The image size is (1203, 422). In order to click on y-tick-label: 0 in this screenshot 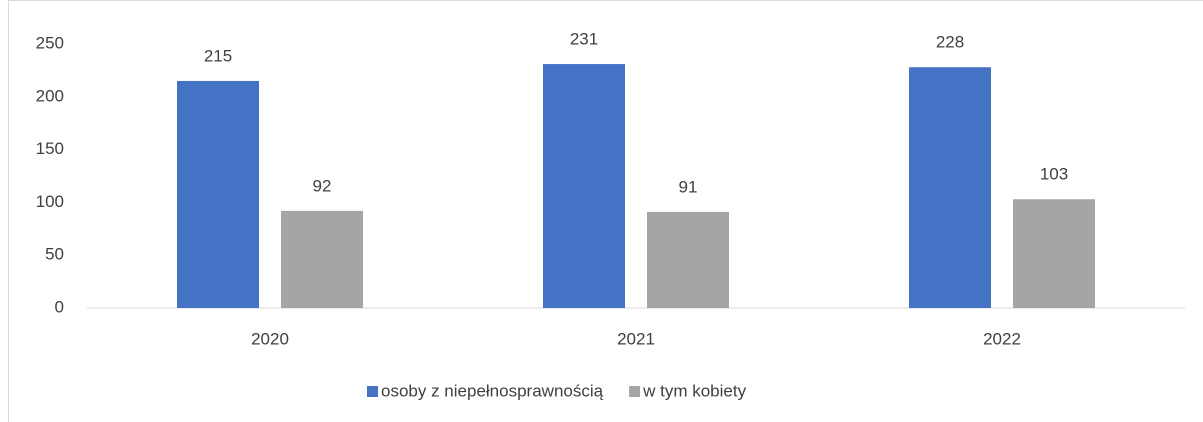, I will do `click(59, 306)`.